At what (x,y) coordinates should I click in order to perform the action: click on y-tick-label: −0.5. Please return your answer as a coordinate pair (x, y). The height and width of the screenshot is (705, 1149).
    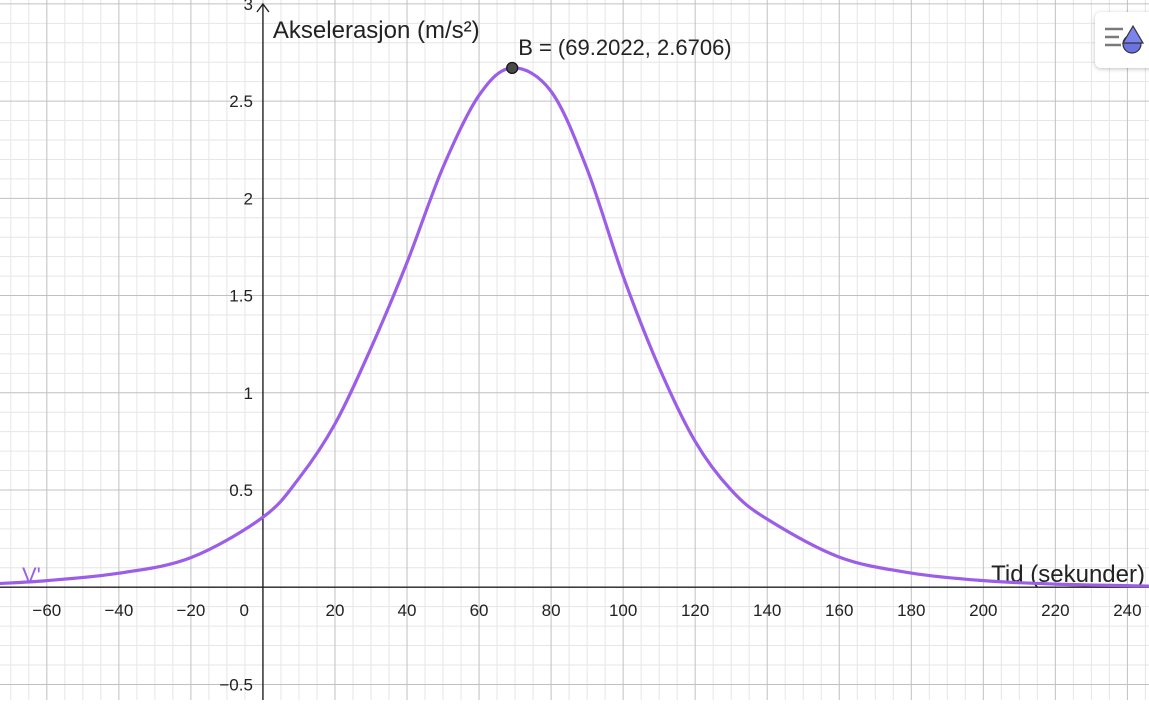
    Looking at the image, I should click on (236, 684).